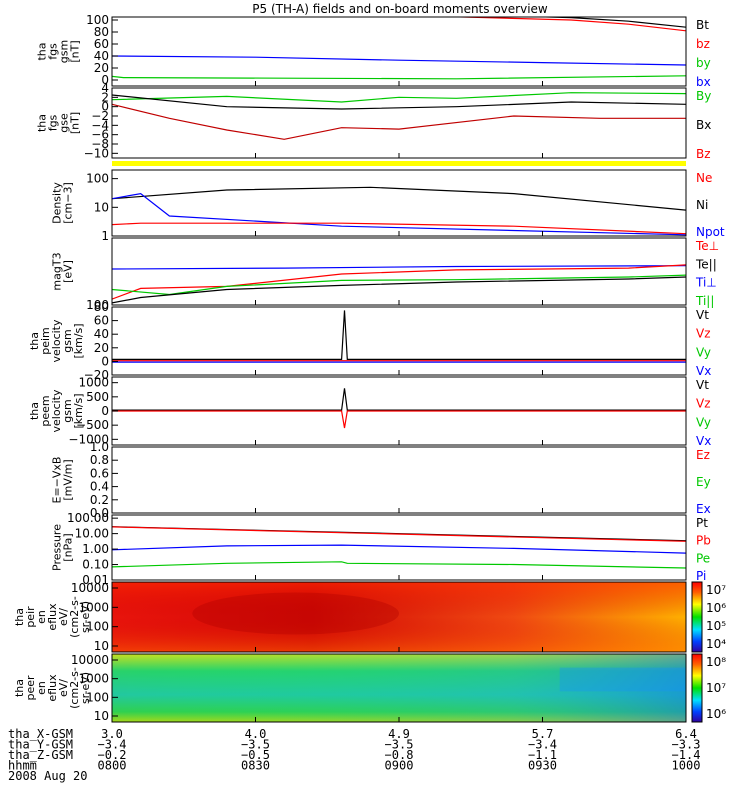 The width and height of the screenshot is (750, 800). Describe the element at coordinates (399, 755) in the screenshot. I see `footer-value: −0.8` at that location.